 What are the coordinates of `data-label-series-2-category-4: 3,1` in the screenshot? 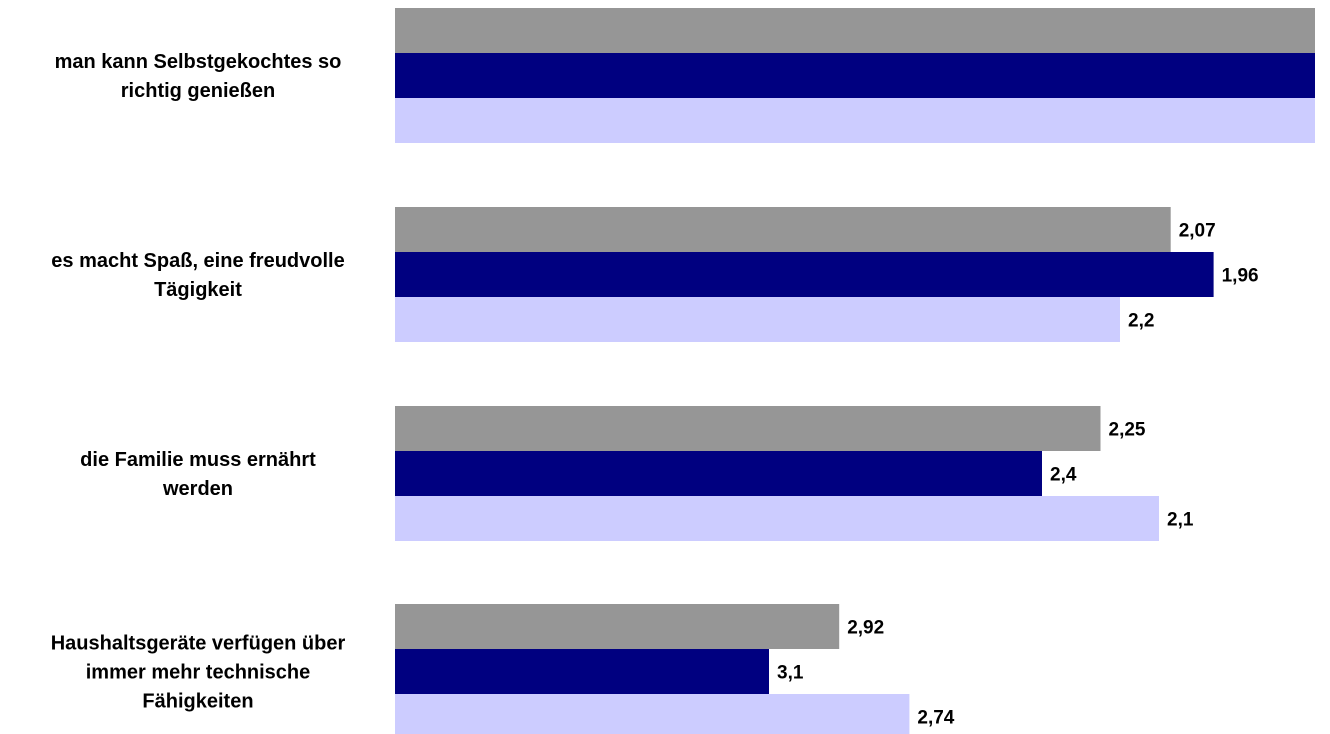 It's located at (790, 673).